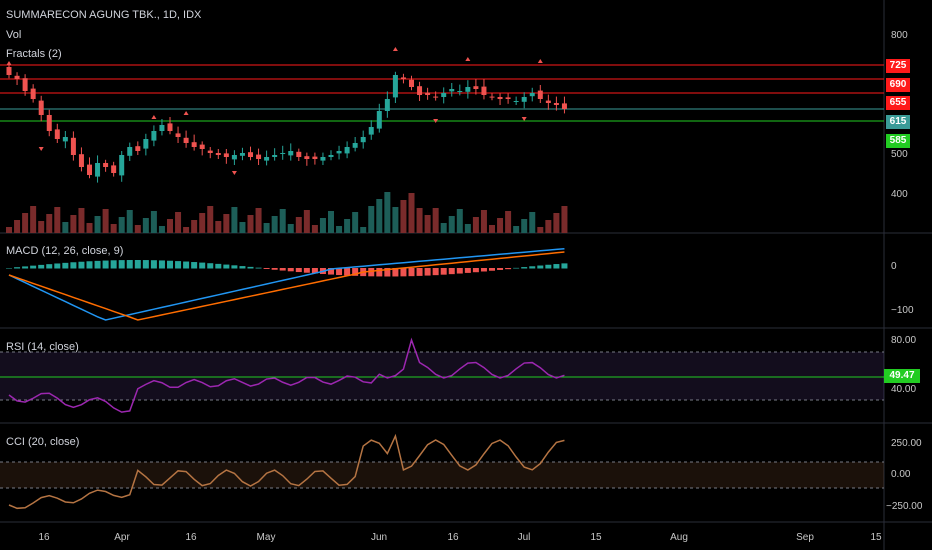 This screenshot has width=932, height=550. What do you see at coordinates (679, 537) in the screenshot?
I see `date-label: Aug` at bounding box center [679, 537].